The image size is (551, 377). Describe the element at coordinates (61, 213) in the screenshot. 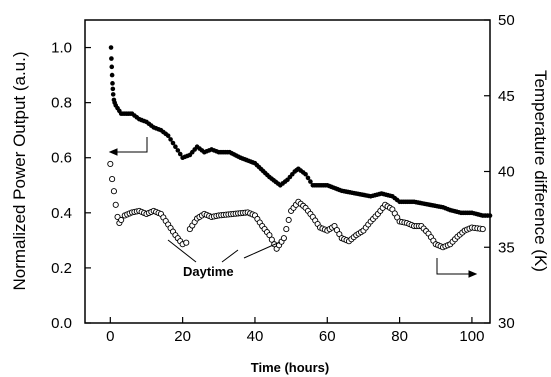

I see `y-tick-label-left: 0.4` at that location.